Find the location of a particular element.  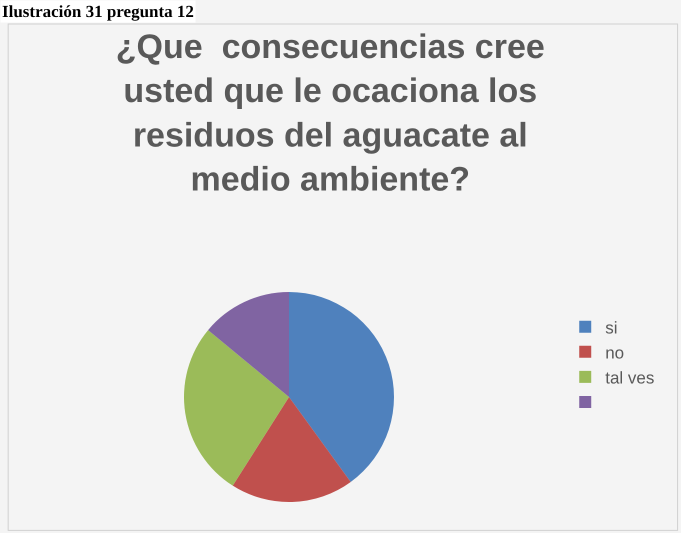

legend-label: no is located at coordinates (614, 352).